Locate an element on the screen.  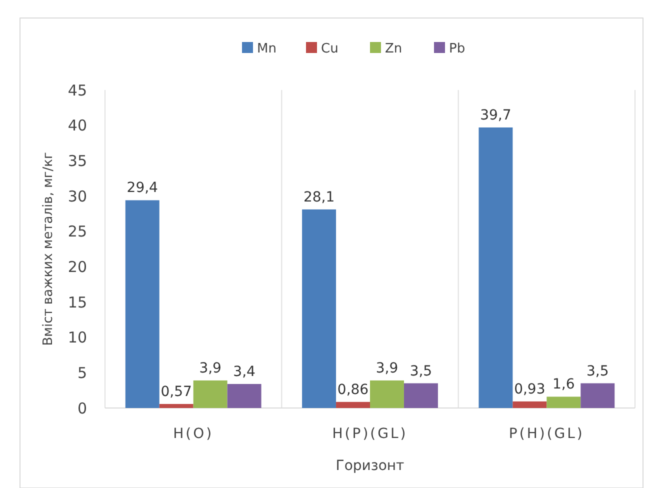
y-tick-label: 40 is located at coordinates (77, 125).